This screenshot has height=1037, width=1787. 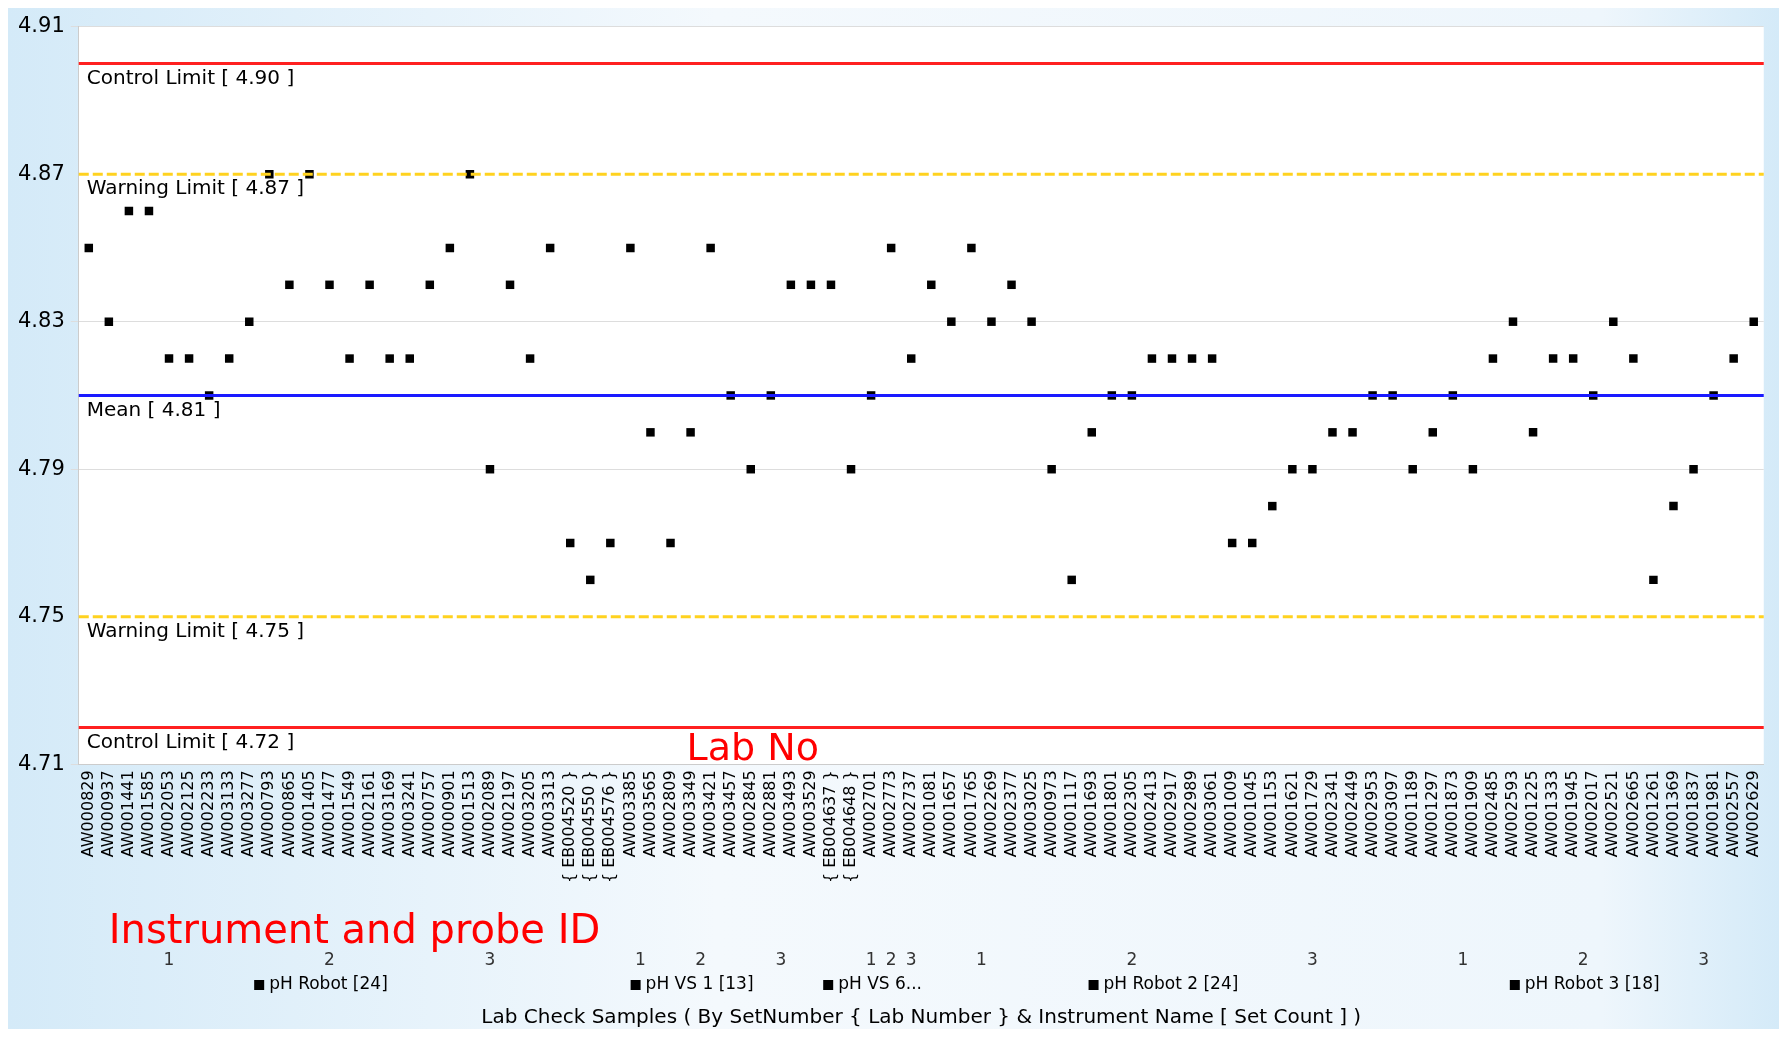 I want to click on y-tick-label: 4.87, so click(x=41, y=172).